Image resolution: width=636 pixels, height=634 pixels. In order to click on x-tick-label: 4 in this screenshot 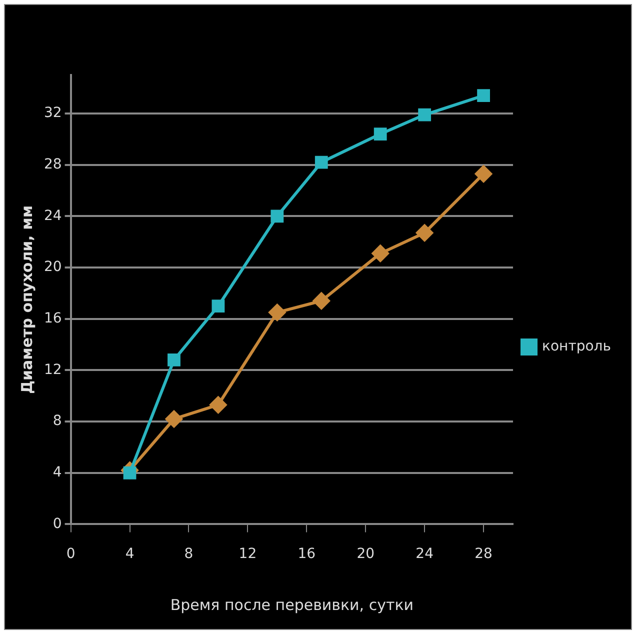, I will do `click(129, 554)`.